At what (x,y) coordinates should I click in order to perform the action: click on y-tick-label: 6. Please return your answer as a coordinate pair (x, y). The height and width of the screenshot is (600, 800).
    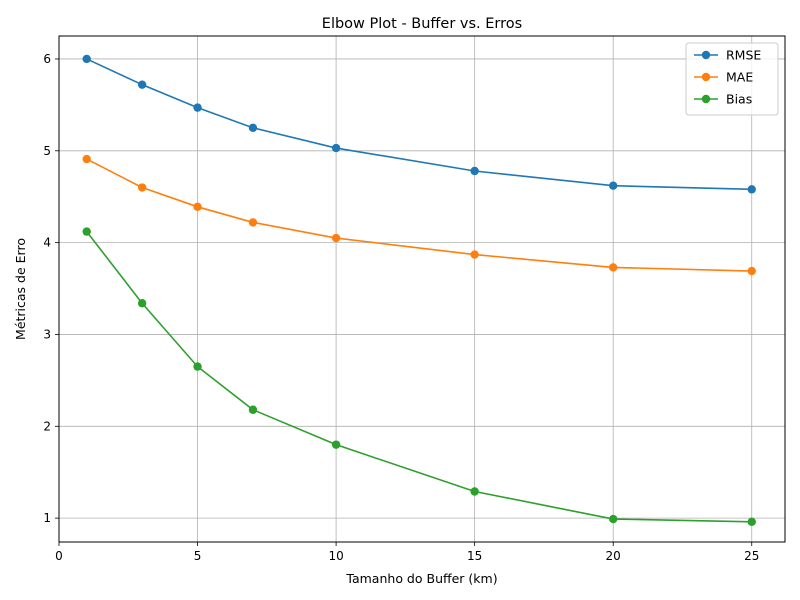
    Looking at the image, I should click on (47, 59).